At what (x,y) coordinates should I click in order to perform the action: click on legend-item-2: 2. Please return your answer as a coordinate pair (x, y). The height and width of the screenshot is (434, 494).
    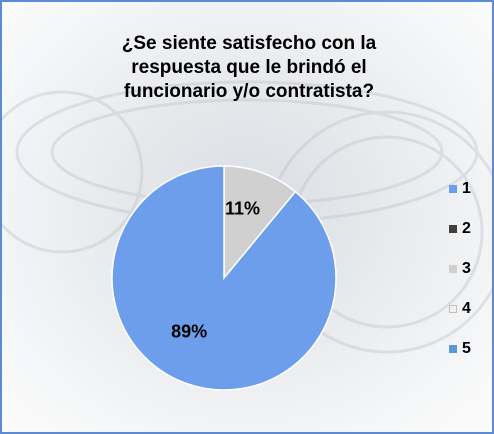
    Looking at the image, I should click on (469, 228).